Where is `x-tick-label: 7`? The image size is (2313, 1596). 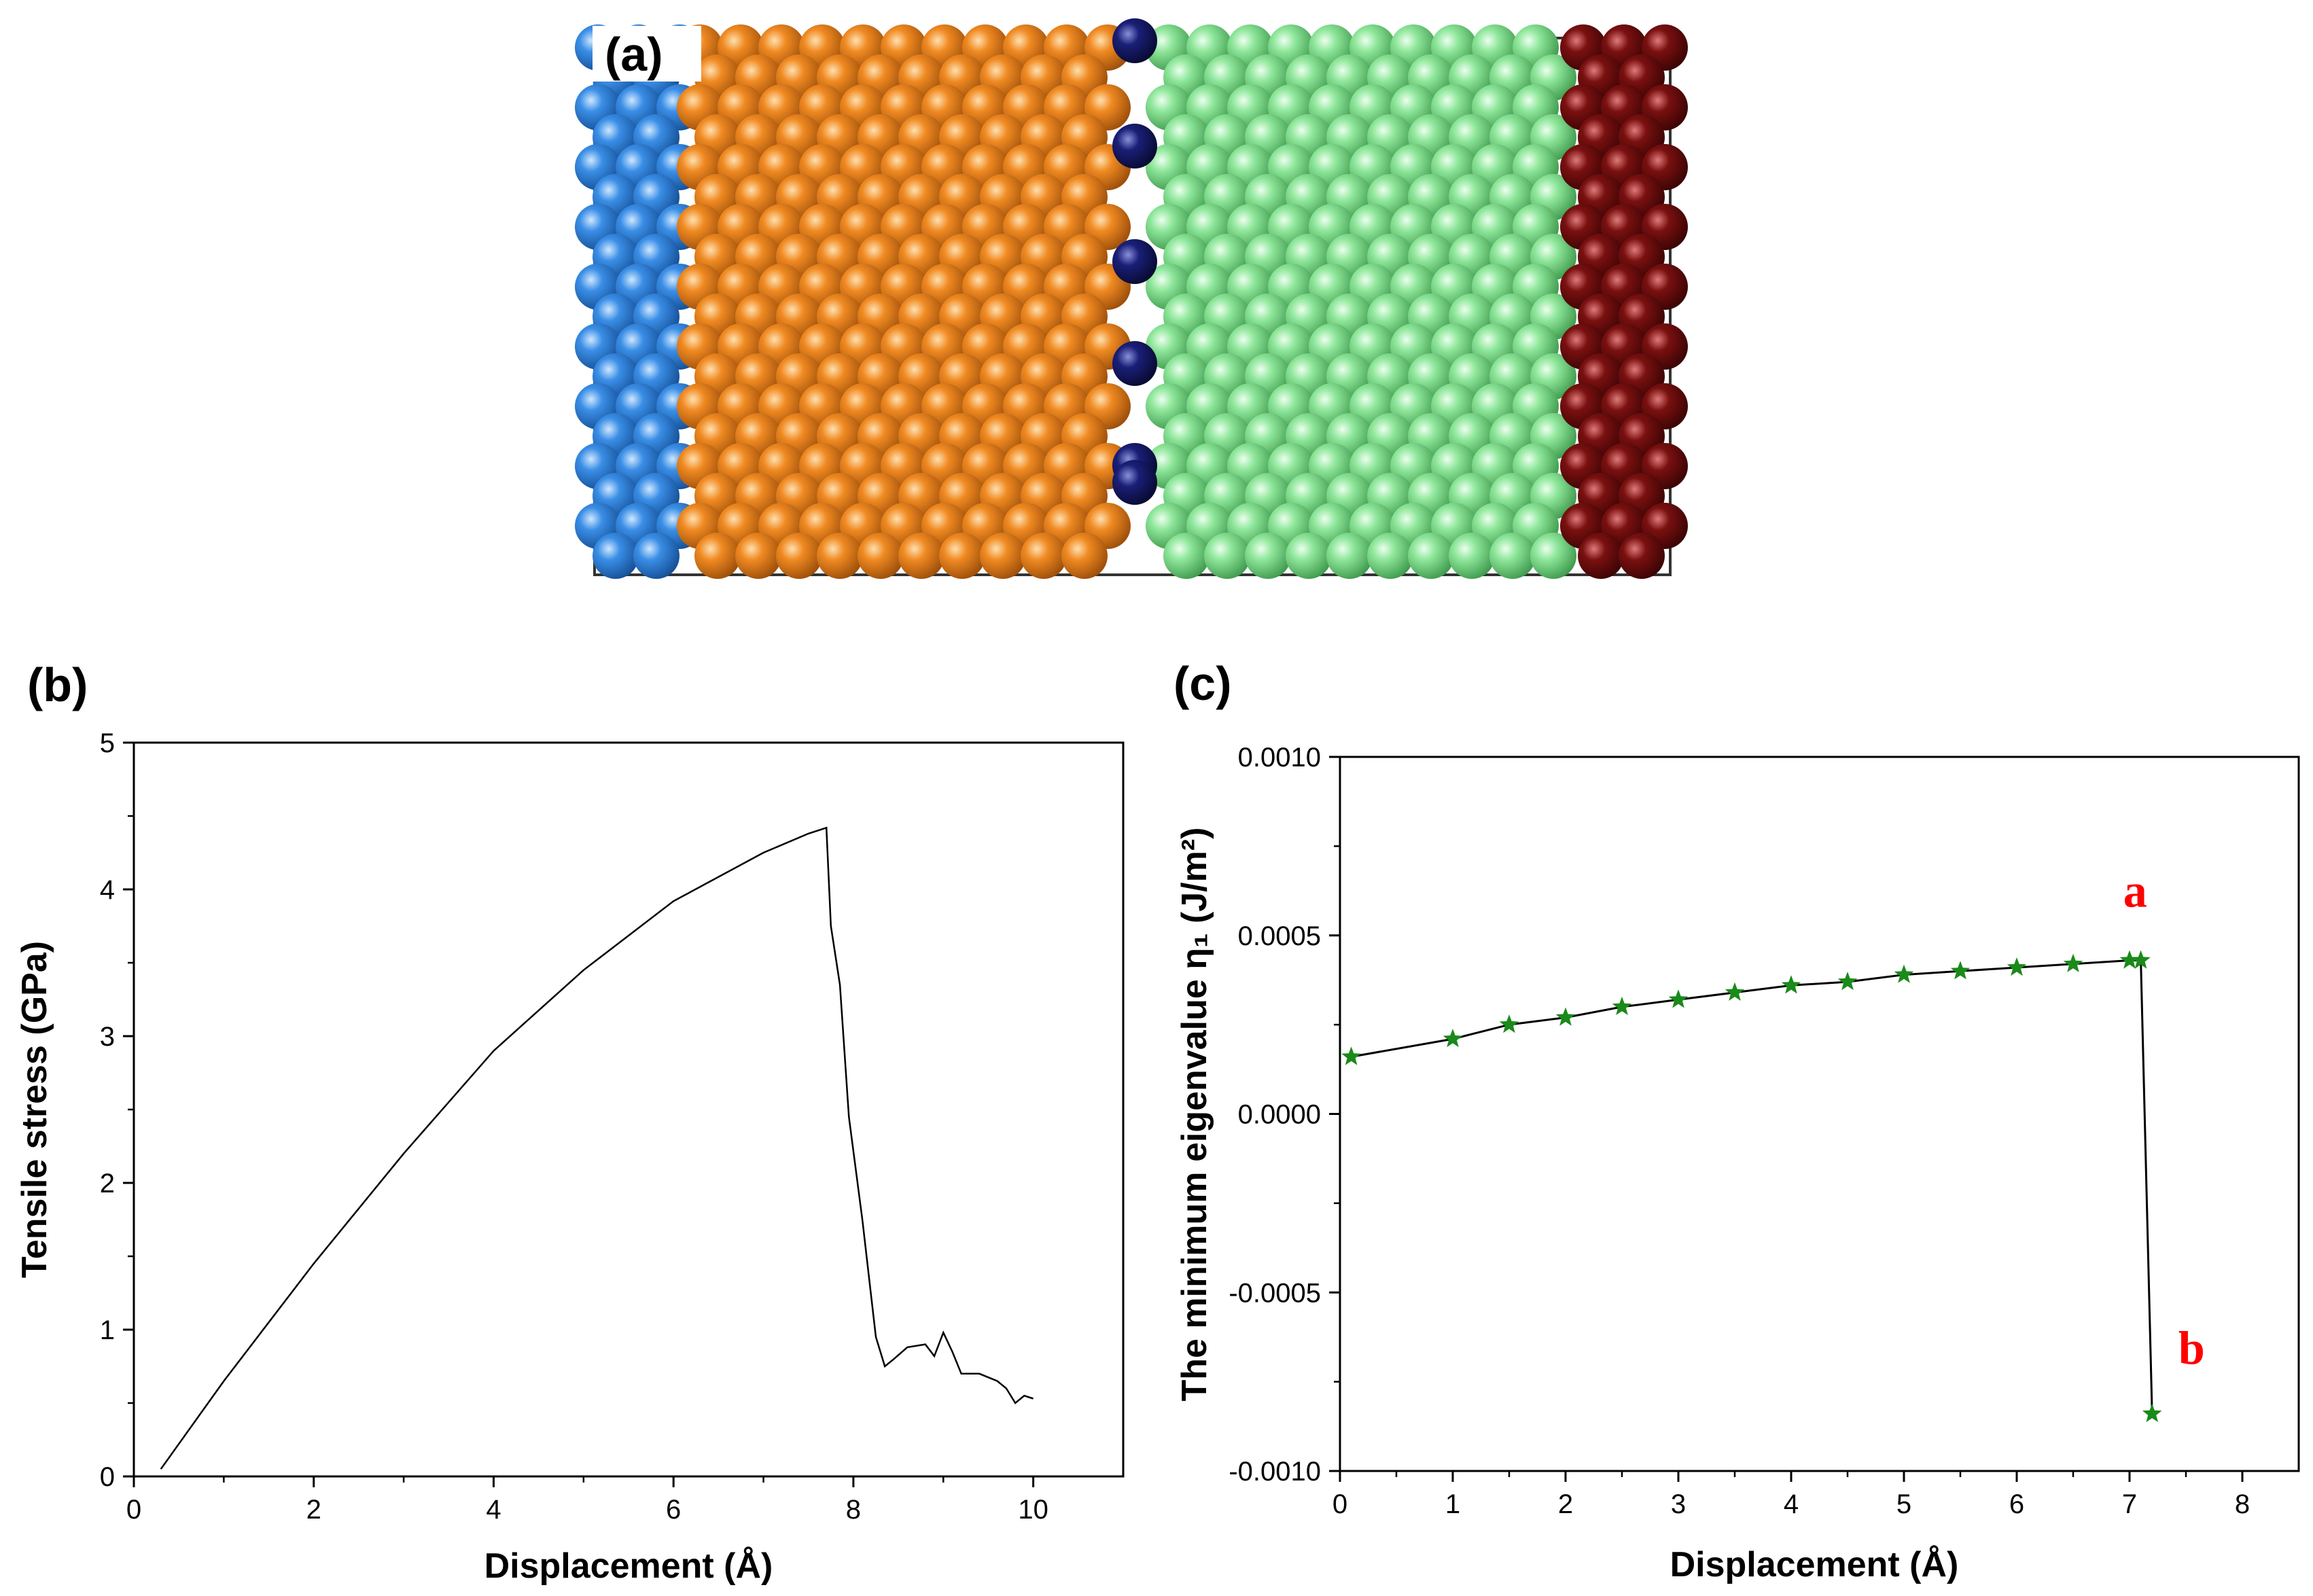 x-tick-label: 7 is located at coordinates (2129, 1504).